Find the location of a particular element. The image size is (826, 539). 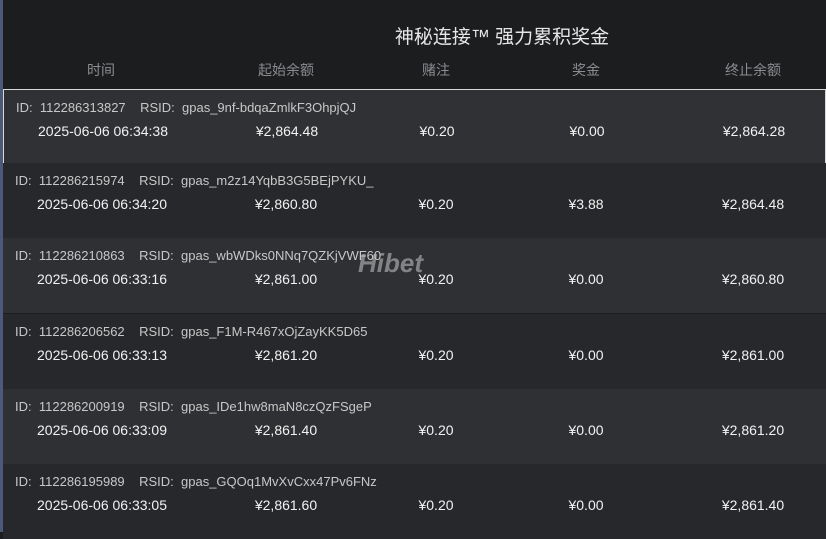

start-balance-cell: ¥2,861.60 is located at coordinates (286, 505).